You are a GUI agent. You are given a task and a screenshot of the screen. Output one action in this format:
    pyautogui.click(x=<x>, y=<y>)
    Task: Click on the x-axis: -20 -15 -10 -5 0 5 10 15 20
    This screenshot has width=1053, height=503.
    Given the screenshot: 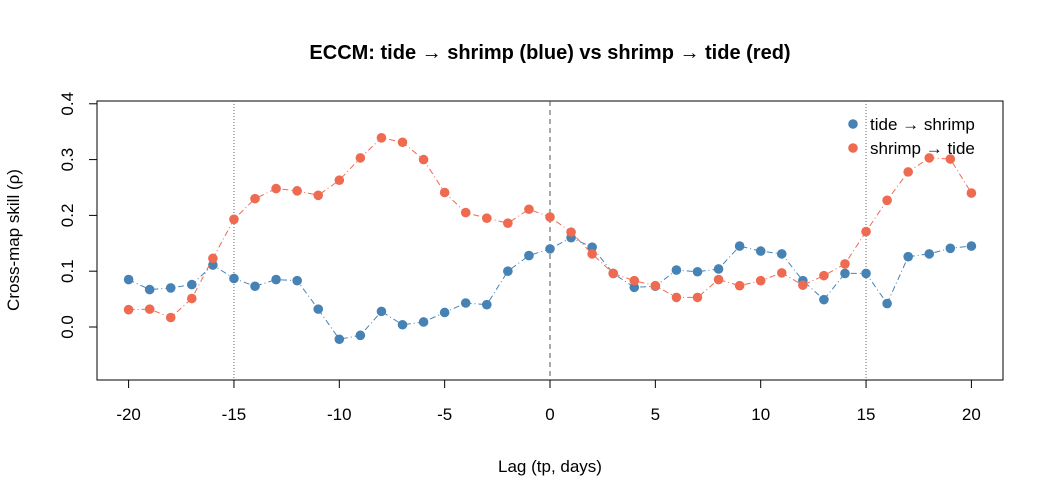 What is the action you would take?
    pyautogui.click(x=548, y=401)
    